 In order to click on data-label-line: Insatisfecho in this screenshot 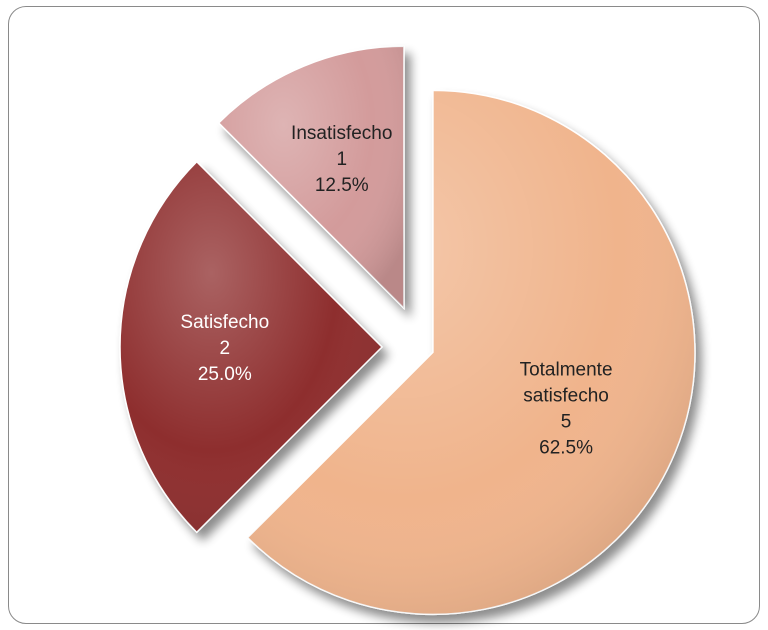, I will do `click(341, 133)`.